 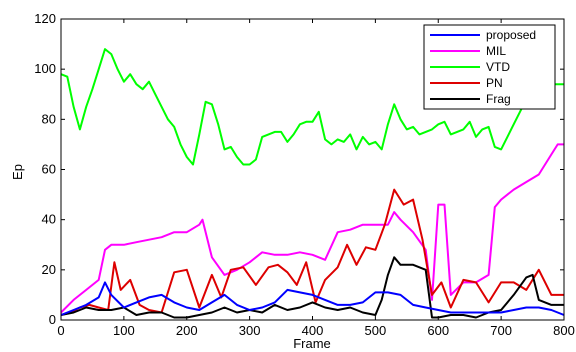 What do you see at coordinates (376, 330) in the screenshot?
I see `x-tick-label: 500` at bounding box center [376, 330].